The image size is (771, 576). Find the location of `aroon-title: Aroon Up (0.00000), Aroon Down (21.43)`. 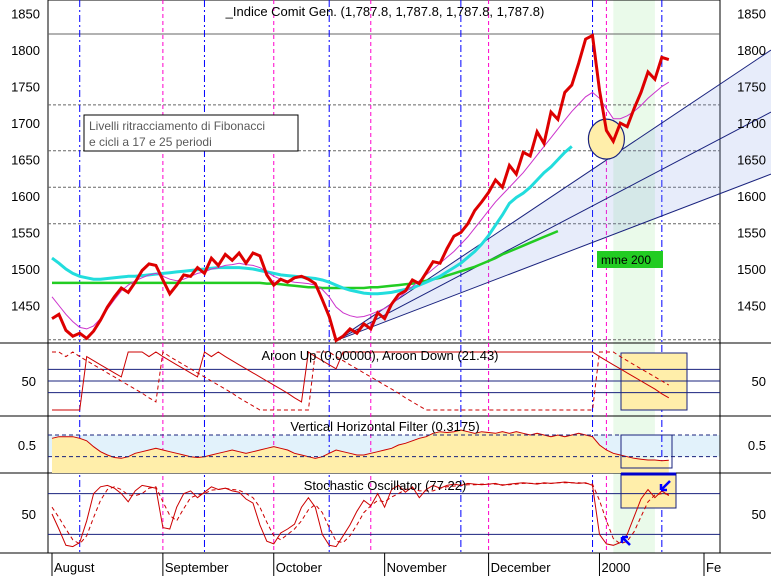

aroon-title: Aroon Up (0.00000), Aroon Down (21.43) is located at coordinates (379, 355).